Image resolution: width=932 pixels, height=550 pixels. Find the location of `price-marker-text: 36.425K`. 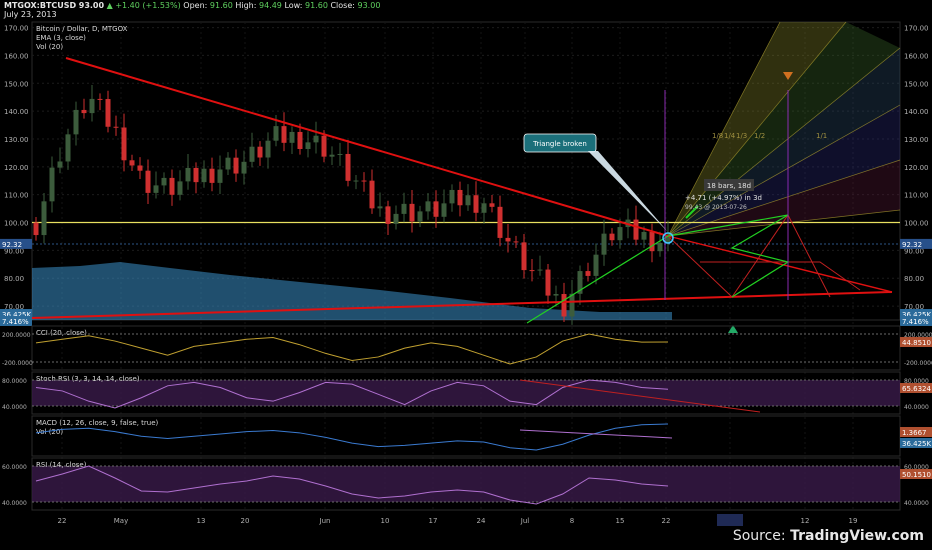

price-marker-text: 36.425K is located at coordinates (16, 315).